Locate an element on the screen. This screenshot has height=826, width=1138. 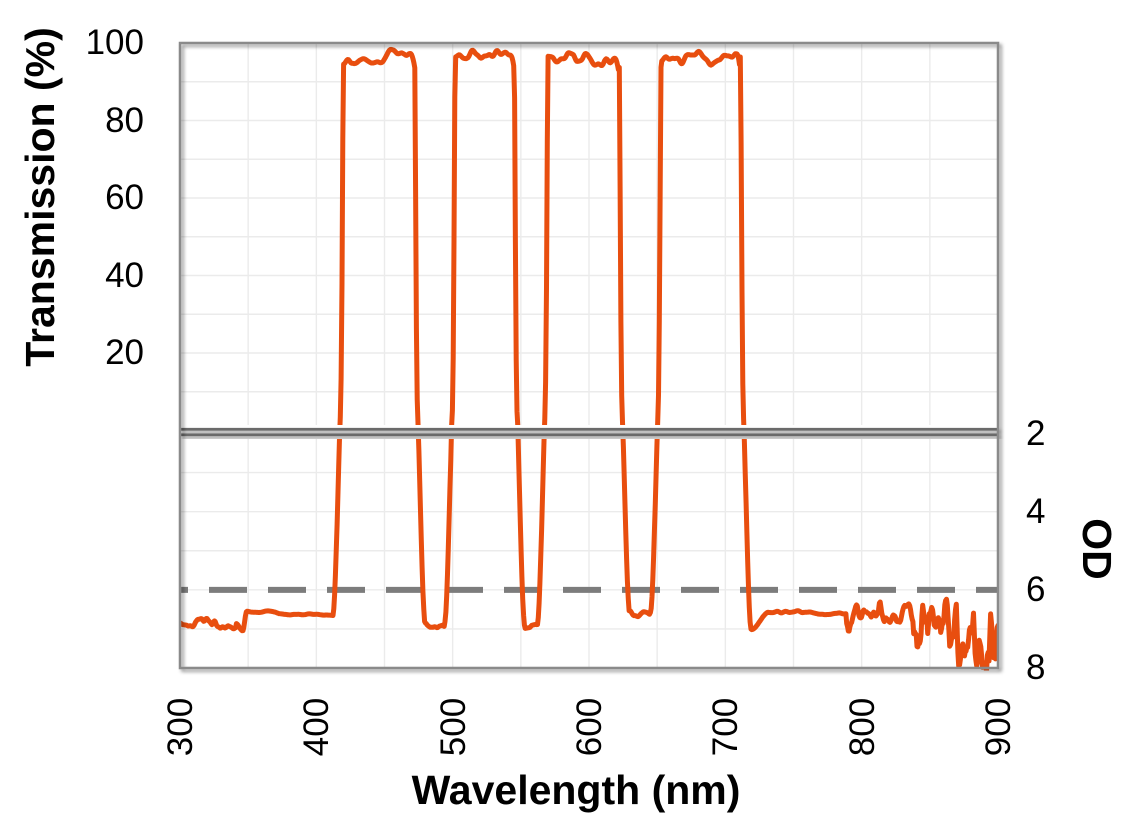
y-tick-od-4: 4 is located at coordinates (1036, 511).